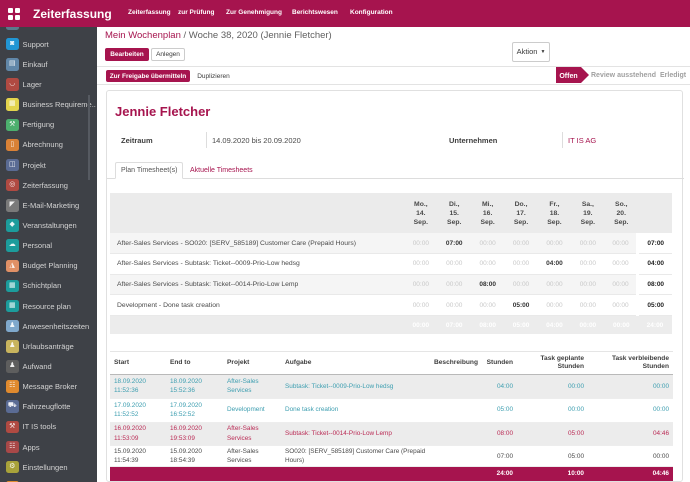  Describe the element at coordinates (568, 76) in the screenshot. I see `svg-text: Offen` at that location.